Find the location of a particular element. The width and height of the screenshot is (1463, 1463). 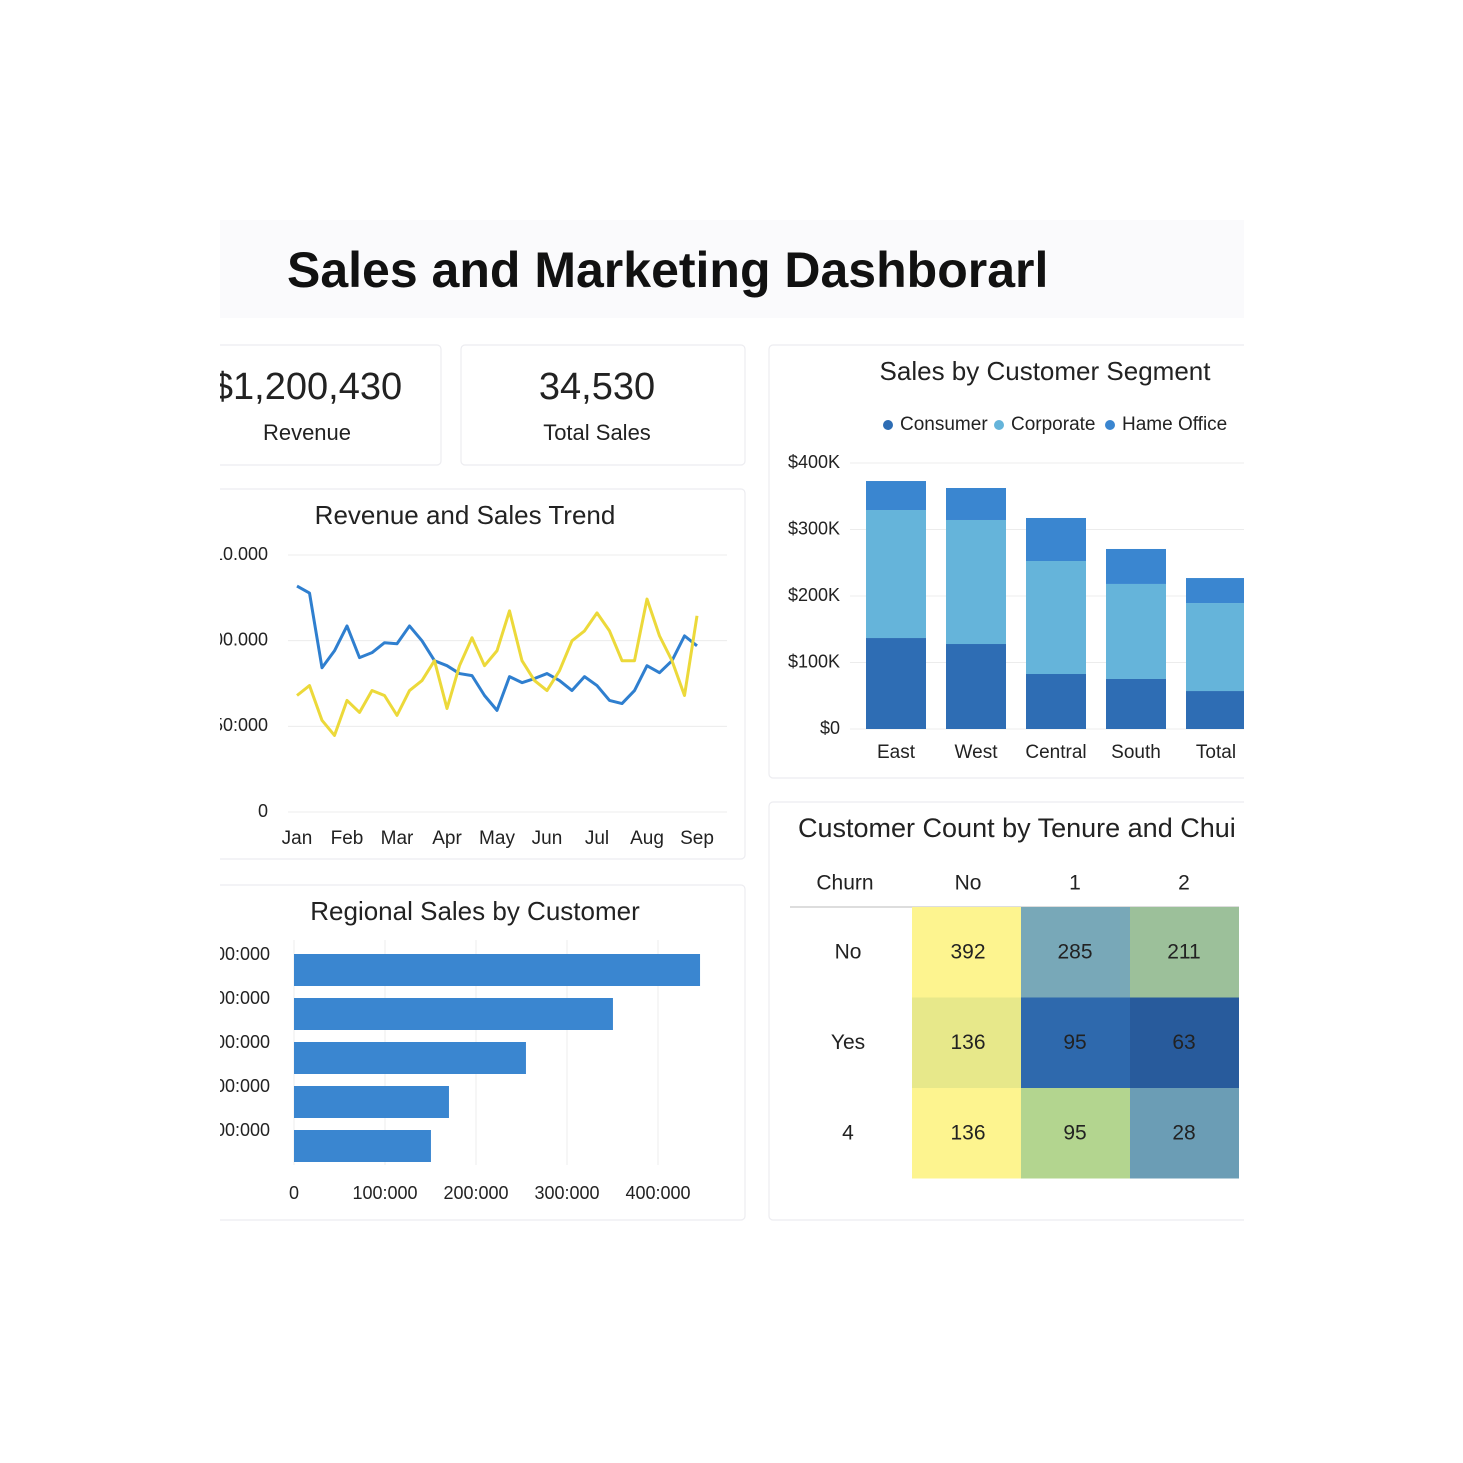

y-tick-label: 0 is located at coordinates (263, 811).